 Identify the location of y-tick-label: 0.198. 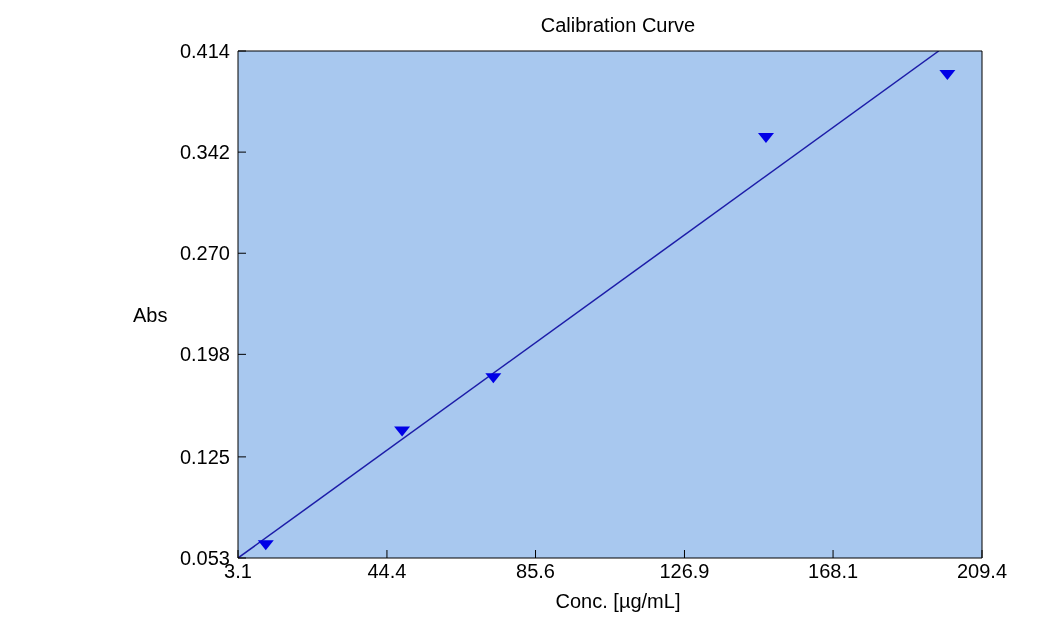
(204, 354).